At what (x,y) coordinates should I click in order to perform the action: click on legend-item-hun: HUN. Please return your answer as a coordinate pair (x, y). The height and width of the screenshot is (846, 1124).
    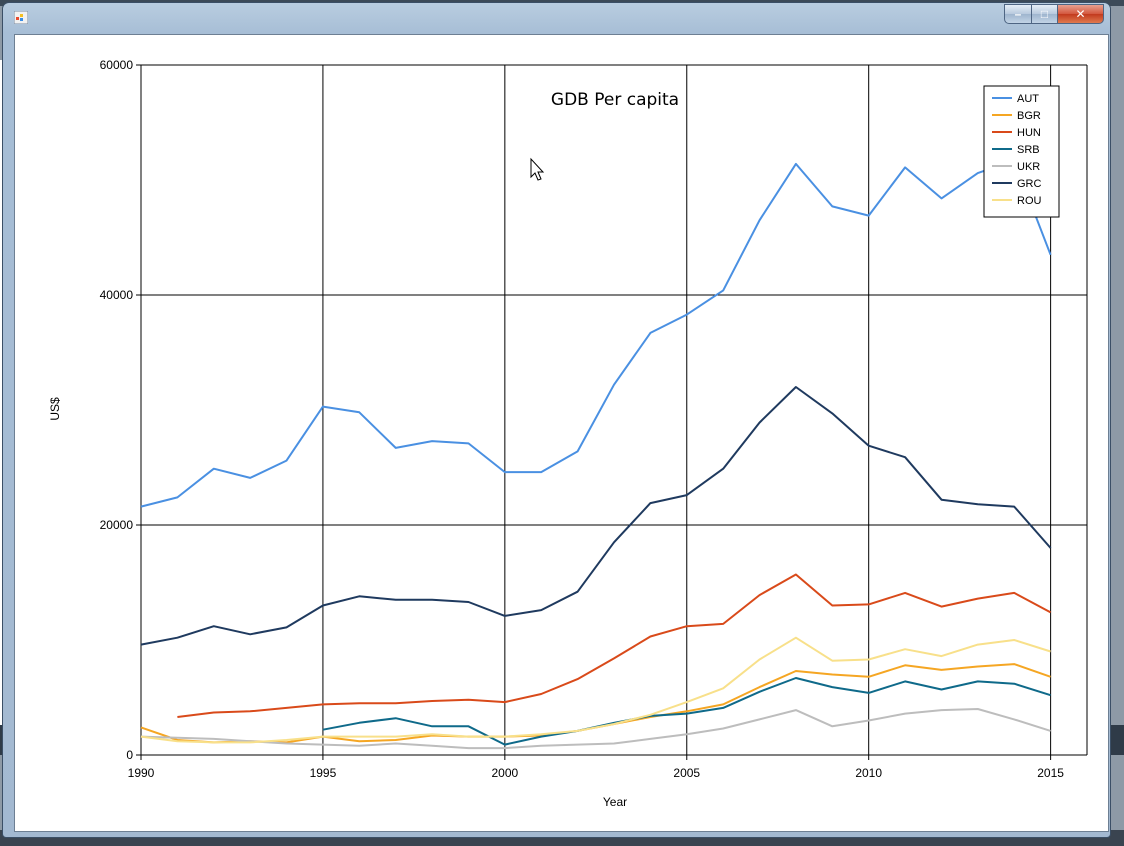
    Looking at the image, I should click on (1016, 133).